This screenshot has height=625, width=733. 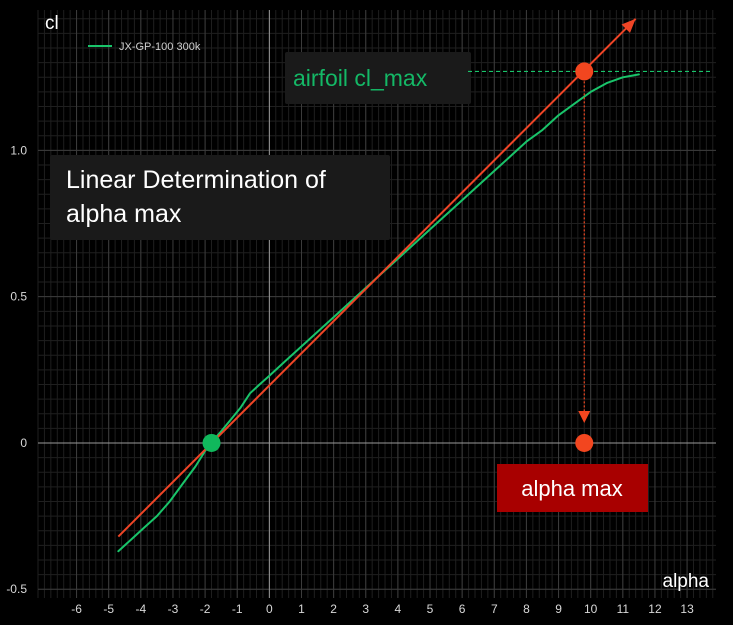 What do you see at coordinates (16, 589) in the screenshot?
I see `y-tick-label: -0.5` at bounding box center [16, 589].